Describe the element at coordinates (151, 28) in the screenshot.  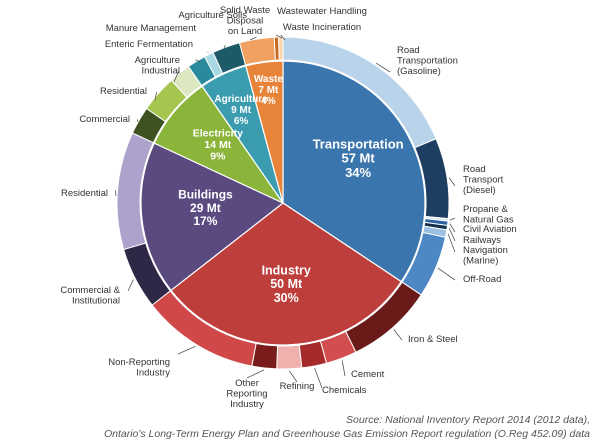
I see `subsector-label-manure-management: Manure Management` at that location.